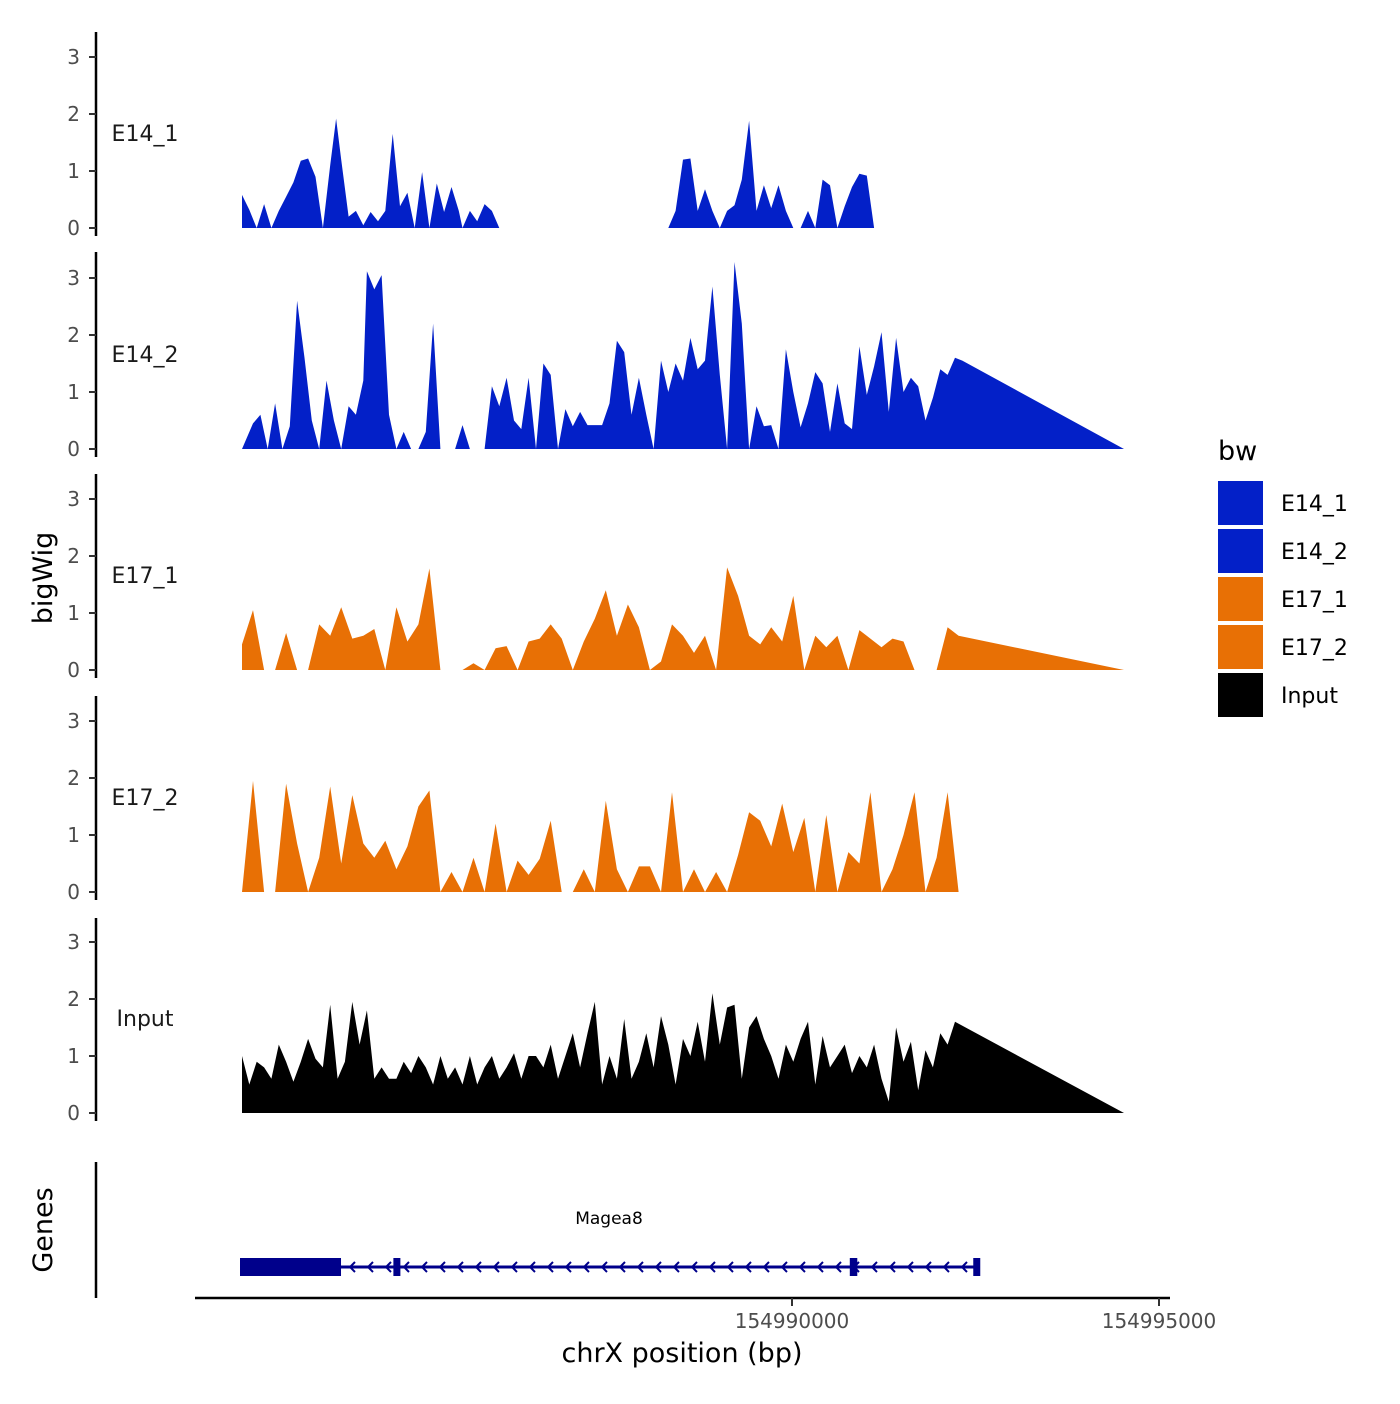 Image resolution: width=1400 pixels, height=1404 pixels. What do you see at coordinates (683, 1053) in the screenshot?
I see `coverage-area-input` at bounding box center [683, 1053].